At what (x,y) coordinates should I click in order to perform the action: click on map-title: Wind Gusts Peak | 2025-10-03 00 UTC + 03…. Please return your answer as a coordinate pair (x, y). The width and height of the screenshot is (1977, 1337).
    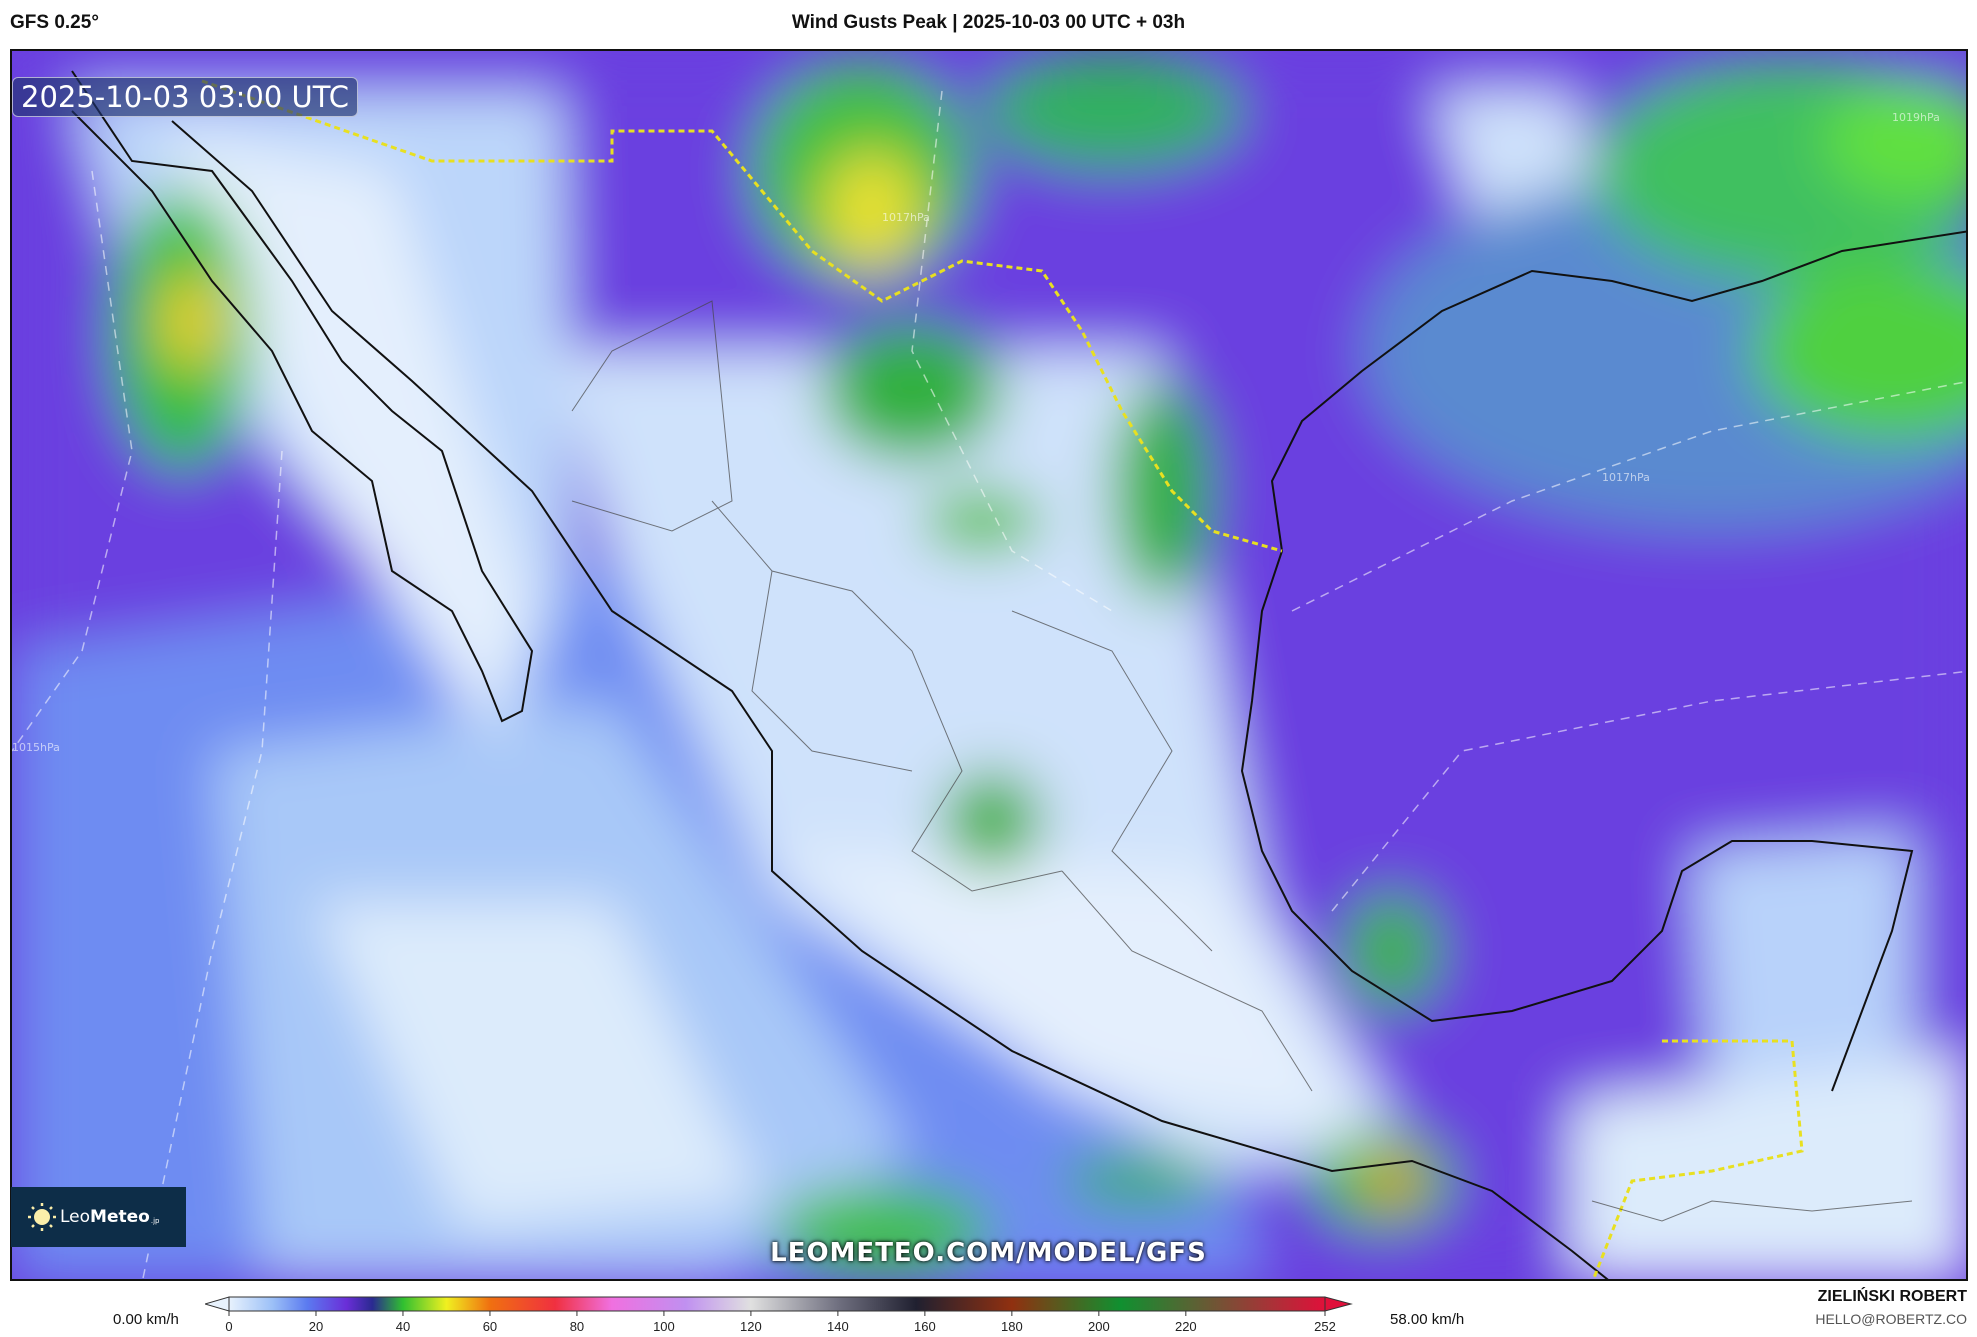
    Looking at the image, I should click on (988, 22).